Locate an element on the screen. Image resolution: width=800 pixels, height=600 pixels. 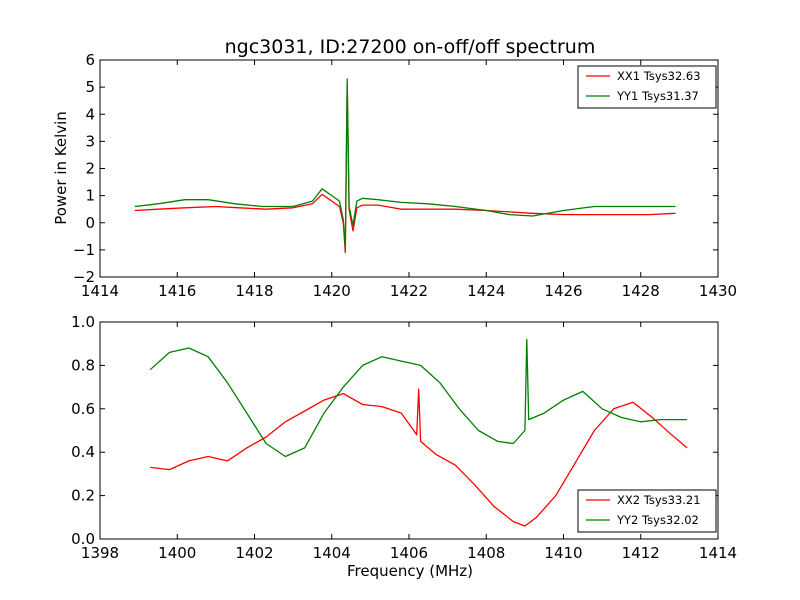
top-xtick-label-2: 1418 is located at coordinates (254, 291).